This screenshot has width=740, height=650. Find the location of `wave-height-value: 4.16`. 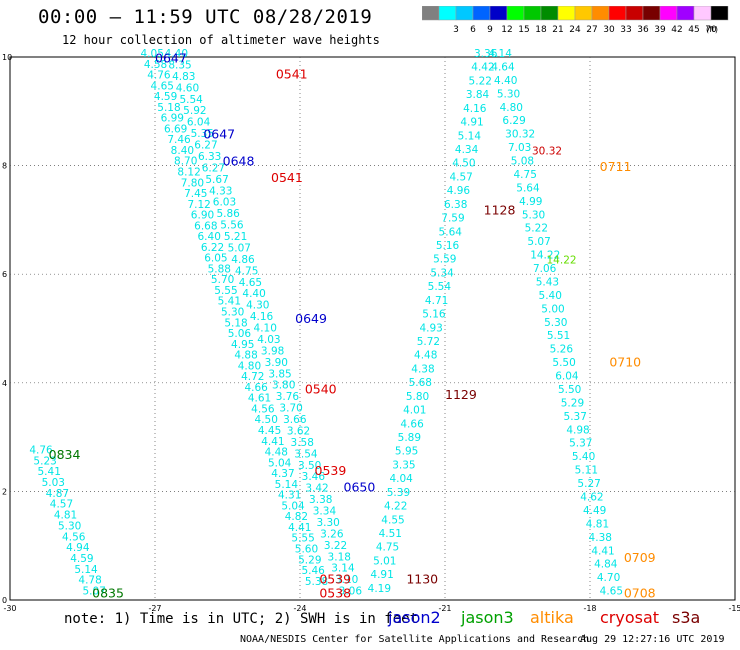

wave-height-value: 4.16 is located at coordinates (262, 317).